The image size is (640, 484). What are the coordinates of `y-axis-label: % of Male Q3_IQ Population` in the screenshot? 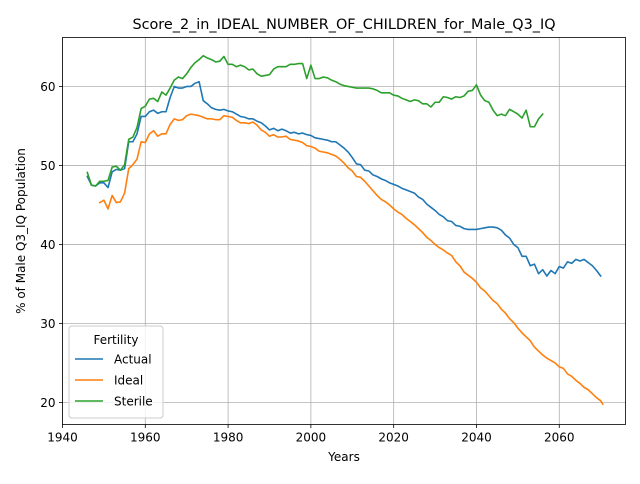 It's located at (21, 231).